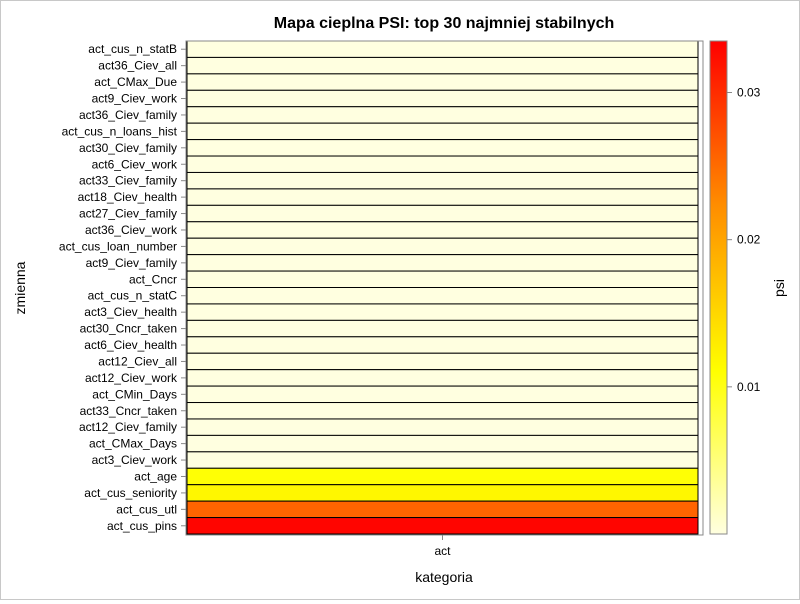  What do you see at coordinates (128, 181) in the screenshot?
I see `y-tick-label: act33_Ciev_family` at bounding box center [128, 181].